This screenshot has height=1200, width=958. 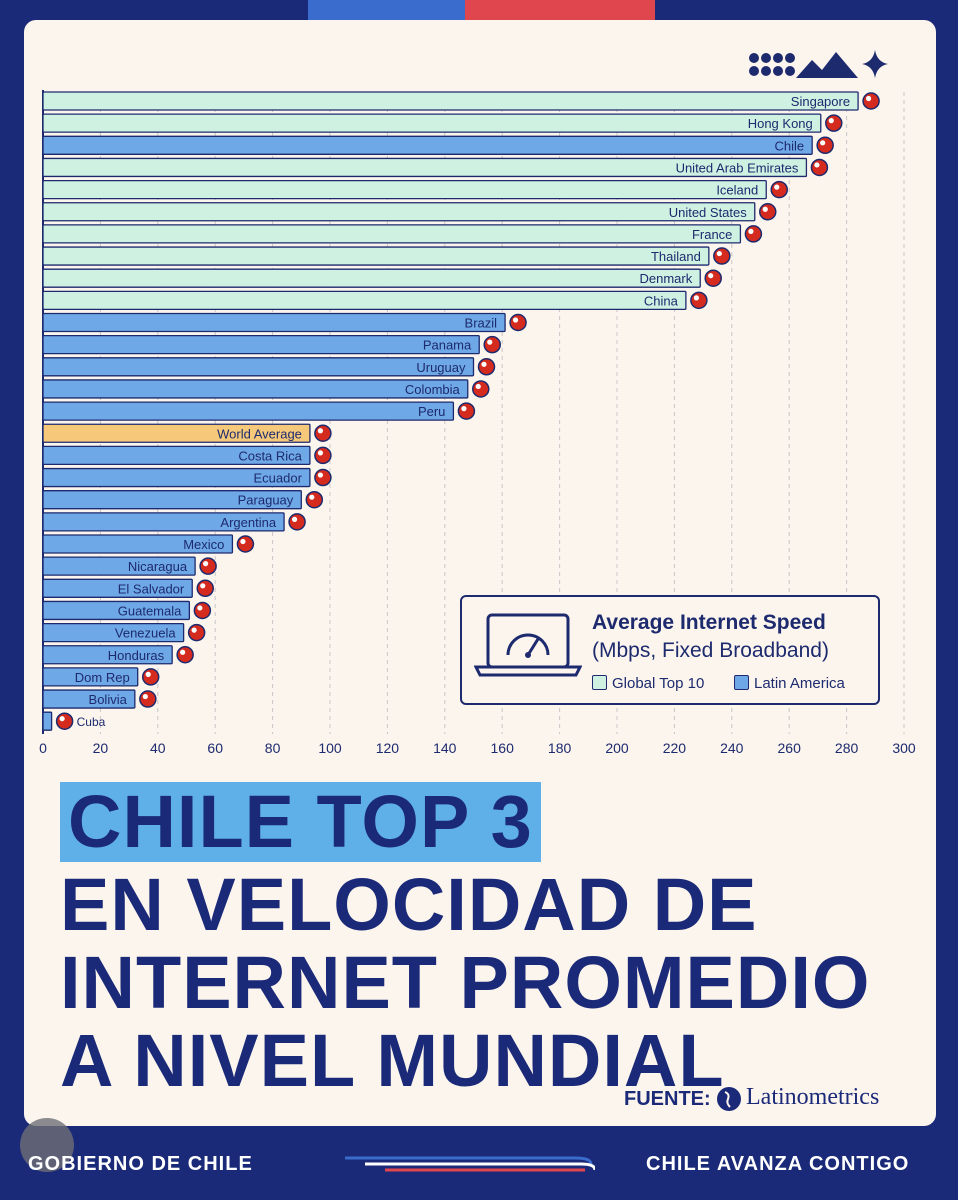 I want to click on latinometrics-globe-icon, so click(x=729, y=1099).